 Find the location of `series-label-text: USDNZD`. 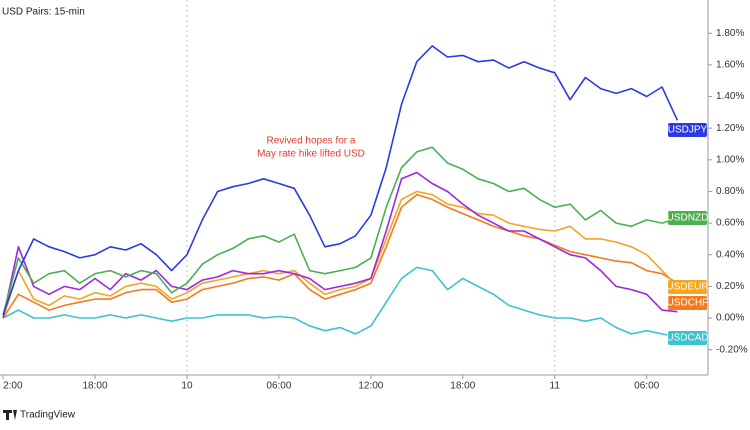

series-label-text: USDNZD is located at coordinates (688, 218).